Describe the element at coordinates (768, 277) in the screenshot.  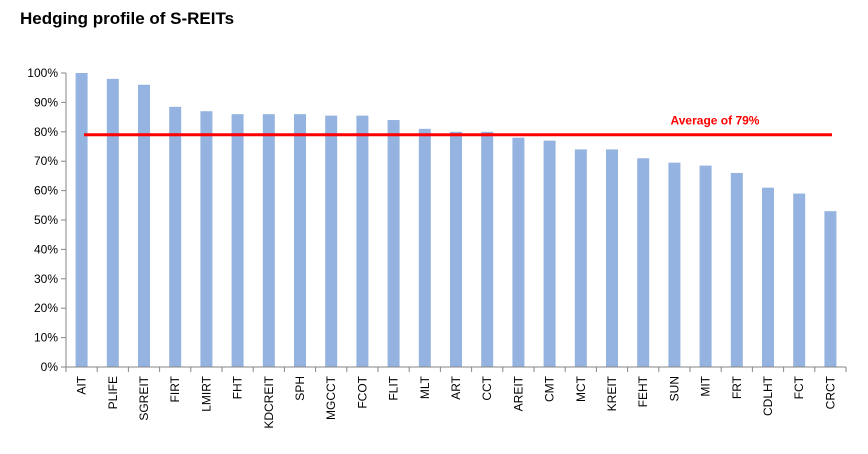
I see `bar-cdlht` at that location.